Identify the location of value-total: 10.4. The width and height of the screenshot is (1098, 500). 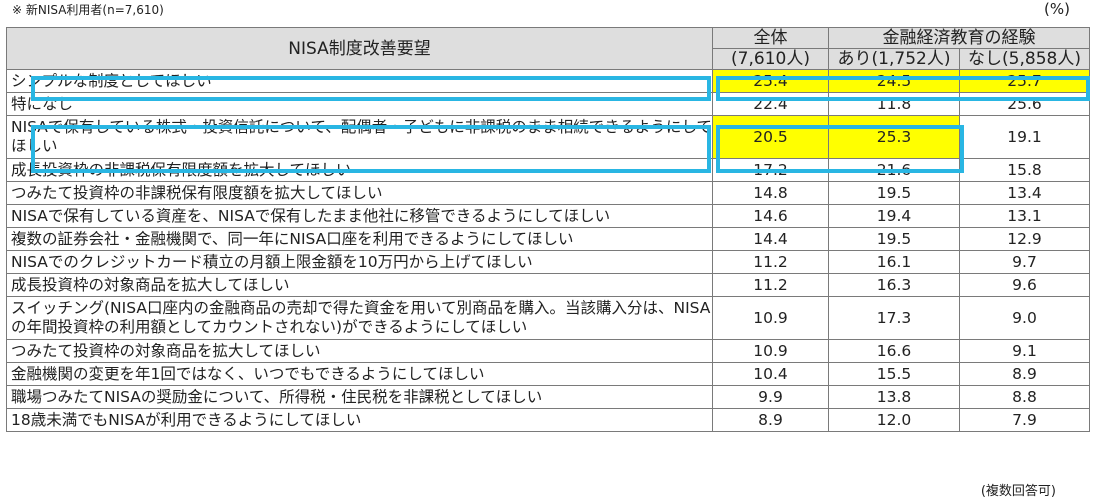
(770, 374).